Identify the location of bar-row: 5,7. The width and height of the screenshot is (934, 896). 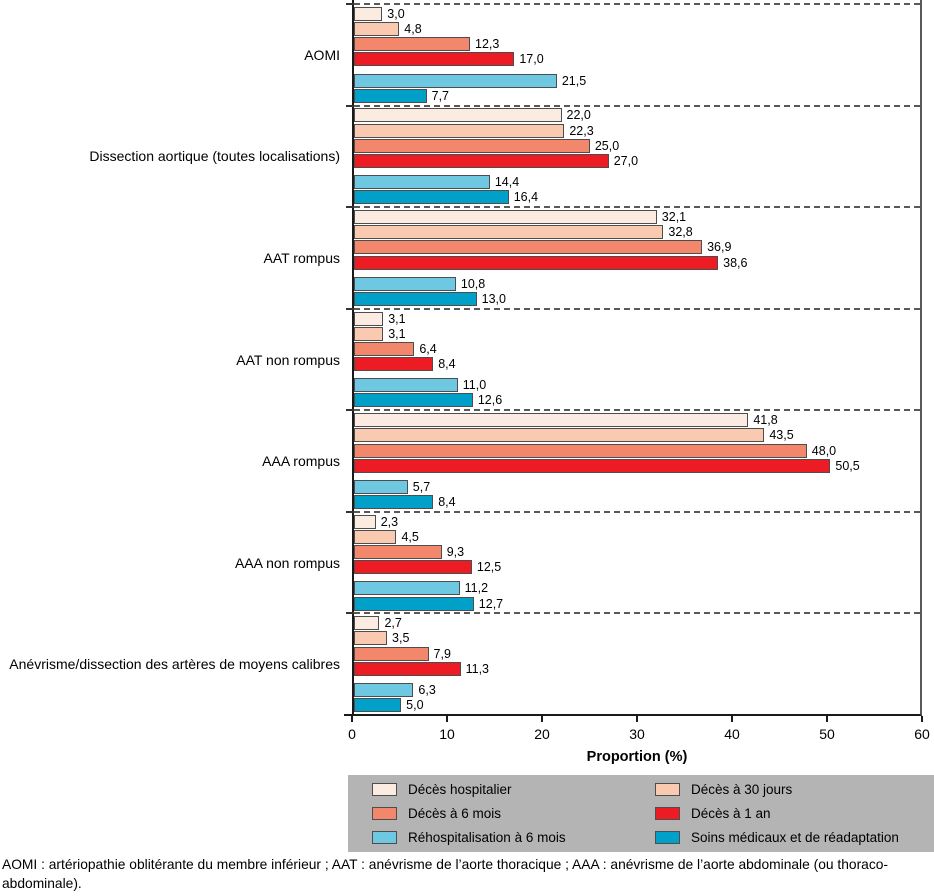
(637, 486).